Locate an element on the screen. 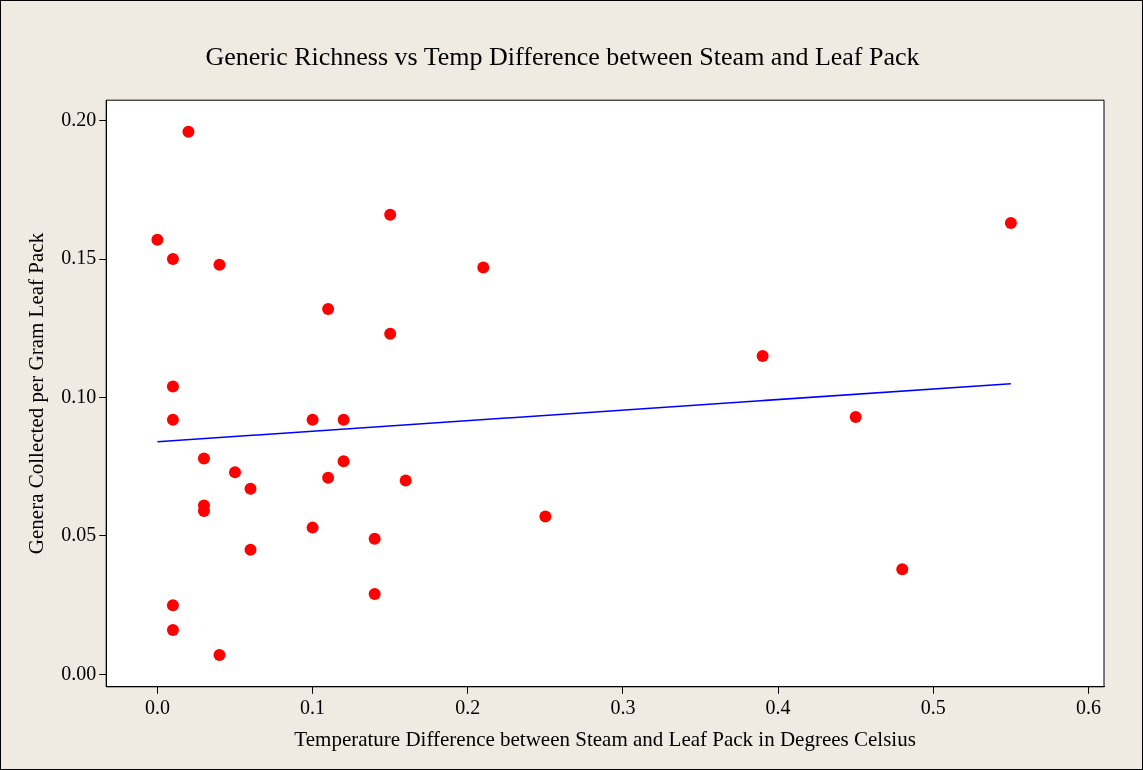 This screenshot has height=770, width=1143. y-tick-label: 0.05 is located at coordinates (79, 534).